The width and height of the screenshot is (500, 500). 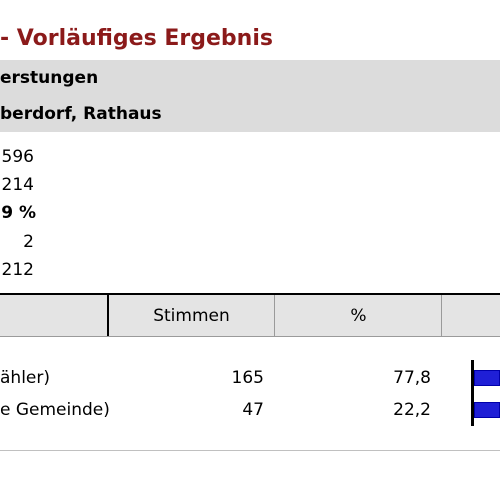 I want to click on vote-count: 165, so click(x=247, y=378).